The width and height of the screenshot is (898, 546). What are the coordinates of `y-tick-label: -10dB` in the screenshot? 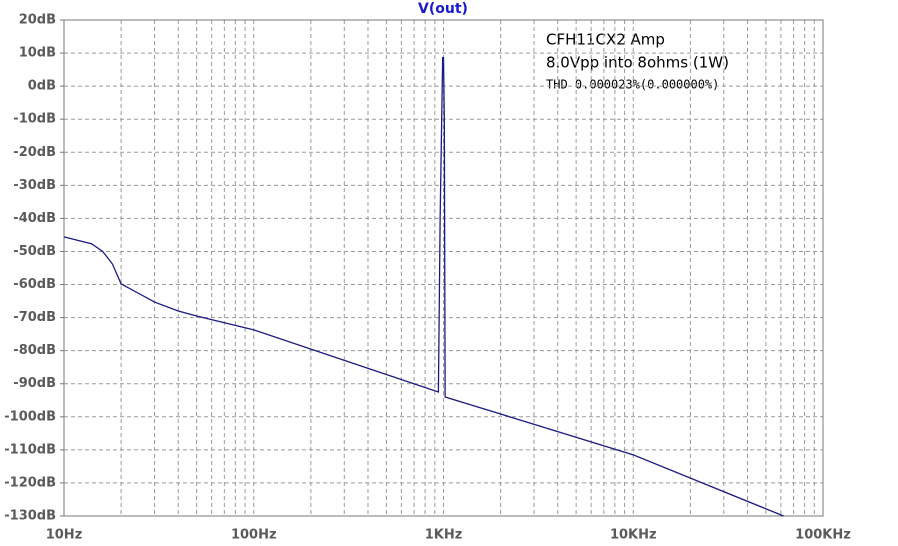 It's located at (34, 119).